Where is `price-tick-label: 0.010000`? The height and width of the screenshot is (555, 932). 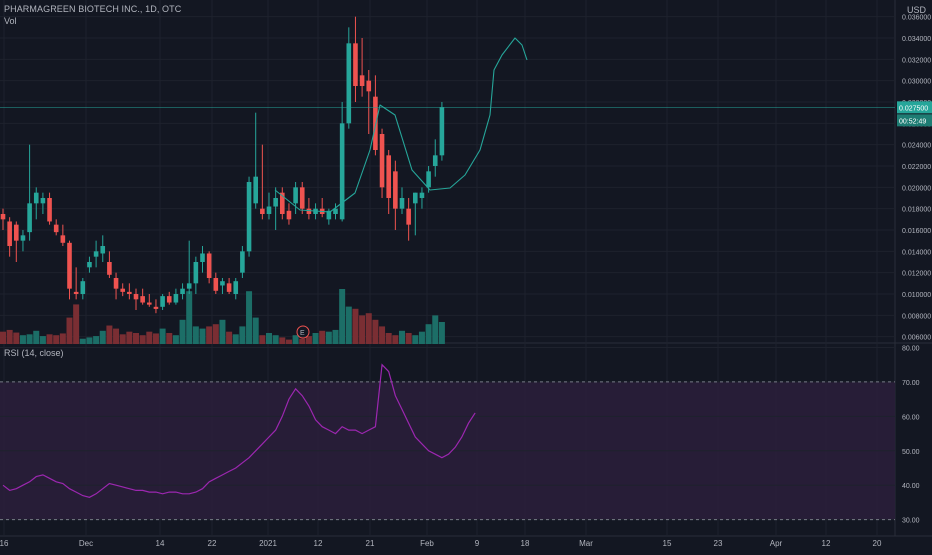
price-tick-label: 0.010000 is located at coordinates (916, 295).